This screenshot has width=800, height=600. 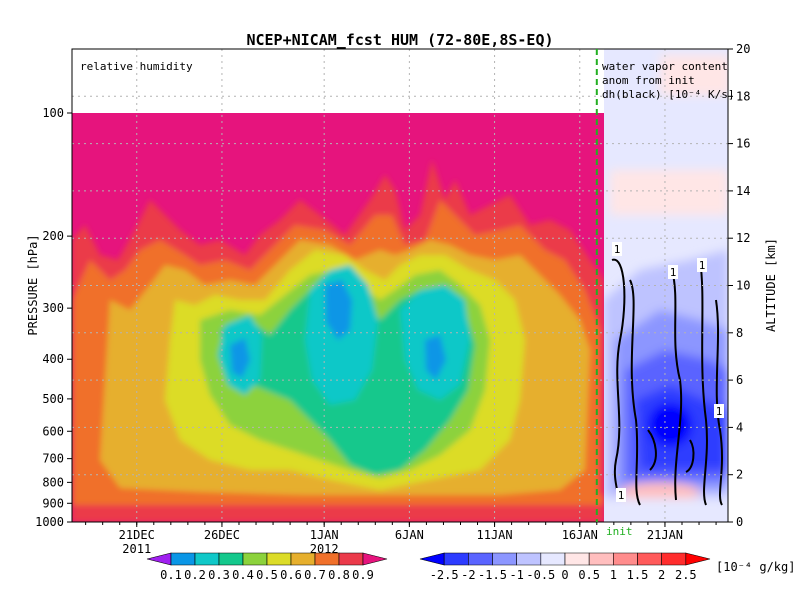 I want to click on y-tick-label-left: 700, so click(x=53, y=459).